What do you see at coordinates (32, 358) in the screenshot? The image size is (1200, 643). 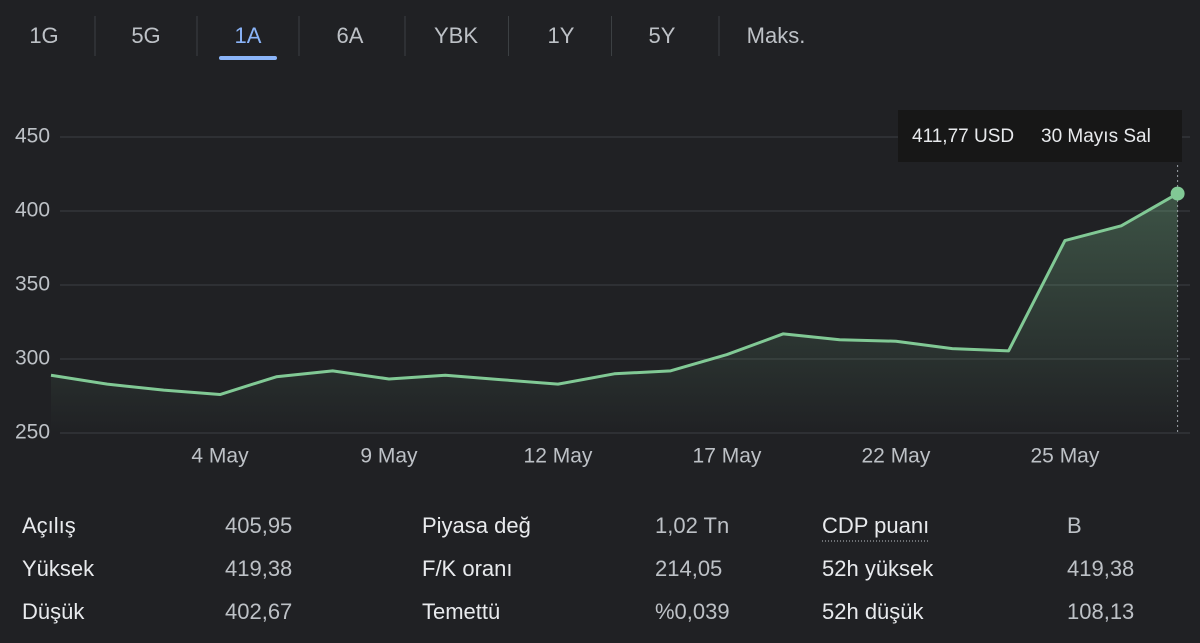 I see `y-tick-label: 300` at bounding box center [32, 358].